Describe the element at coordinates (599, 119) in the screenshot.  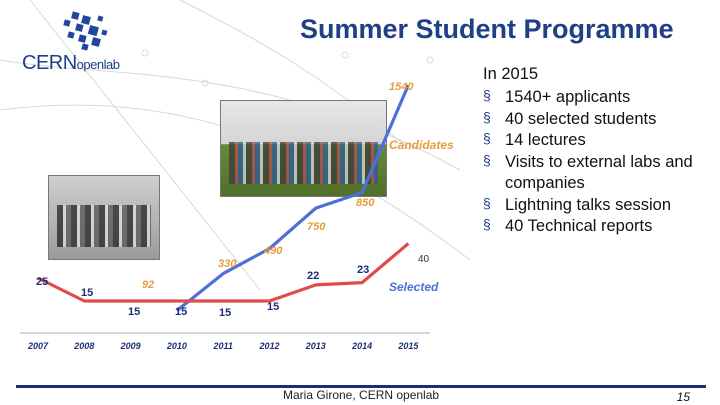
I see `fact-item-selected-students: 40 selected students` at that location.